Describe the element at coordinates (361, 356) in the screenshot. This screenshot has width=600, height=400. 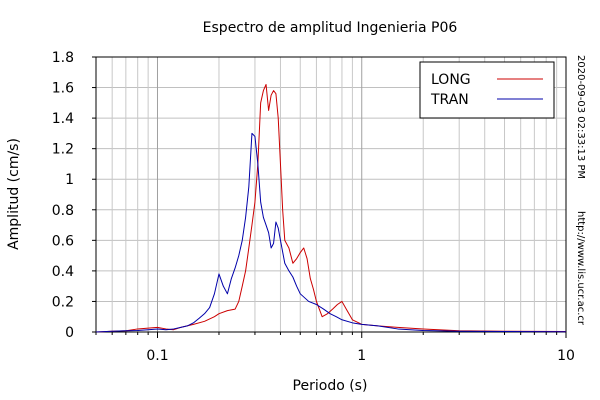
I see `x-tick-label: 1` at that location.